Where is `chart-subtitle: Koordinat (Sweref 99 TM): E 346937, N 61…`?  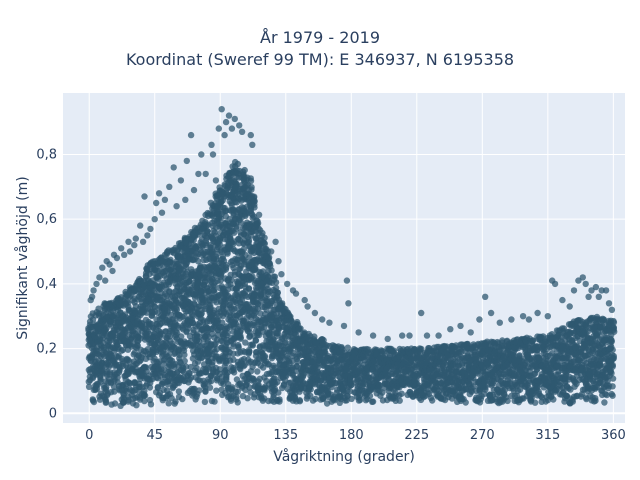 chart-subtitle: Koordinat (Sweref 99 TM): E 346937, N 61… is located at coordinates (320, 59).